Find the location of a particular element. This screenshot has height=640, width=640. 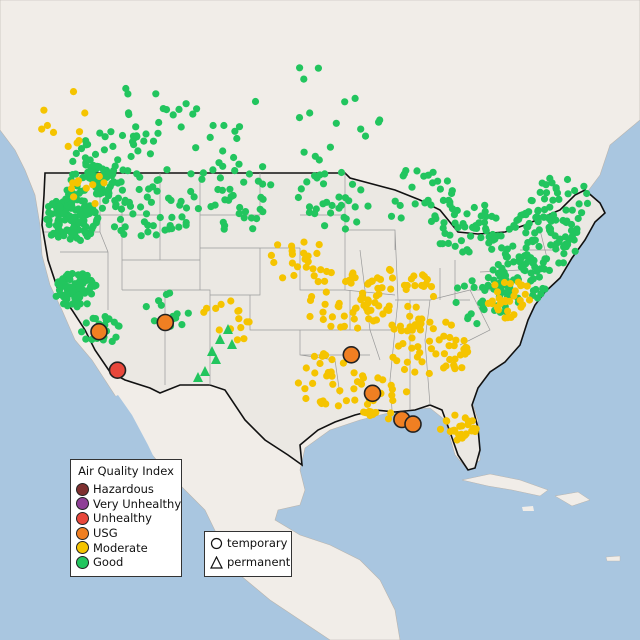

large-monitor-usg is located at coordinates (99, 331).